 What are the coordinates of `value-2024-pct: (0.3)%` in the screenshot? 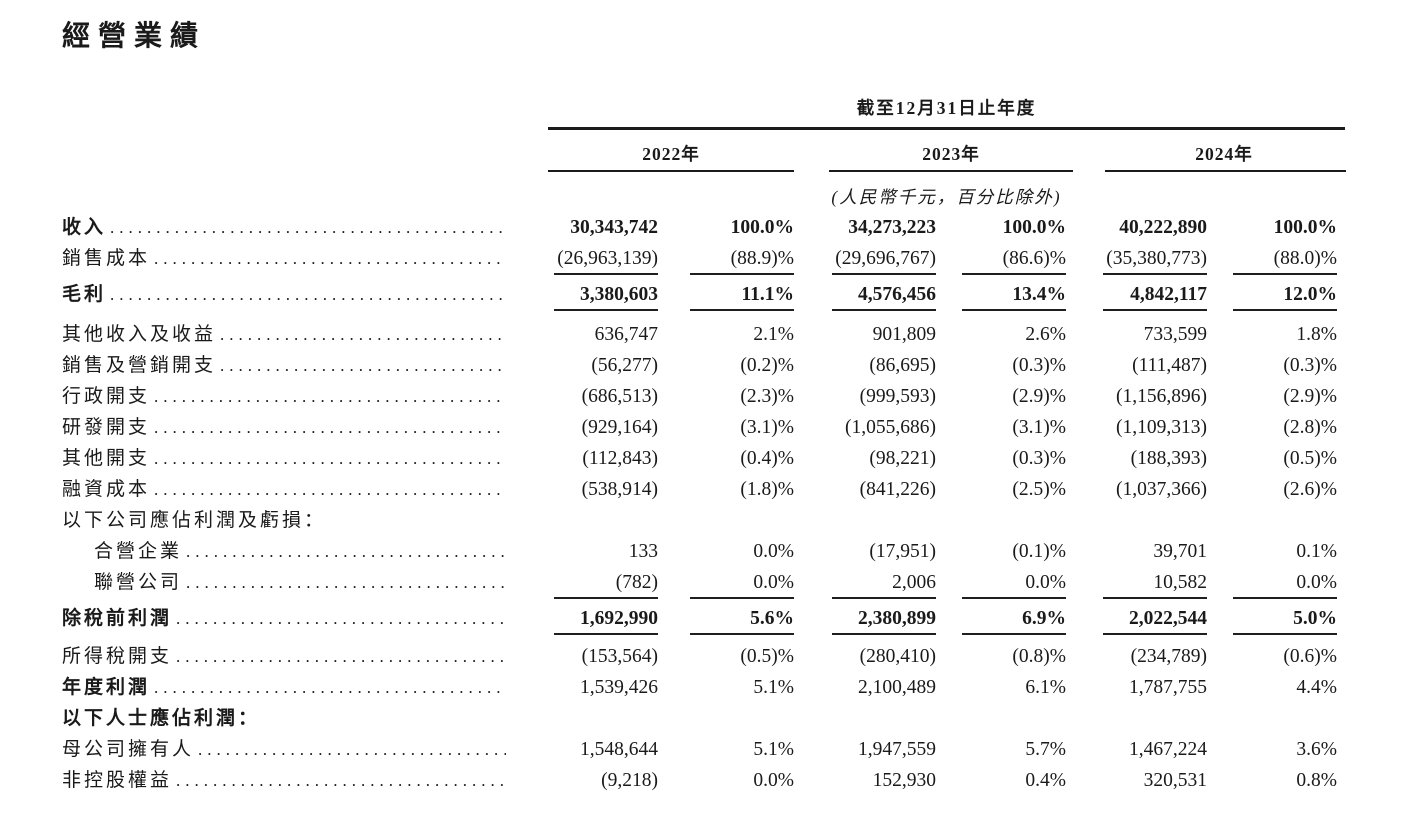 It's located at (1310, 365).